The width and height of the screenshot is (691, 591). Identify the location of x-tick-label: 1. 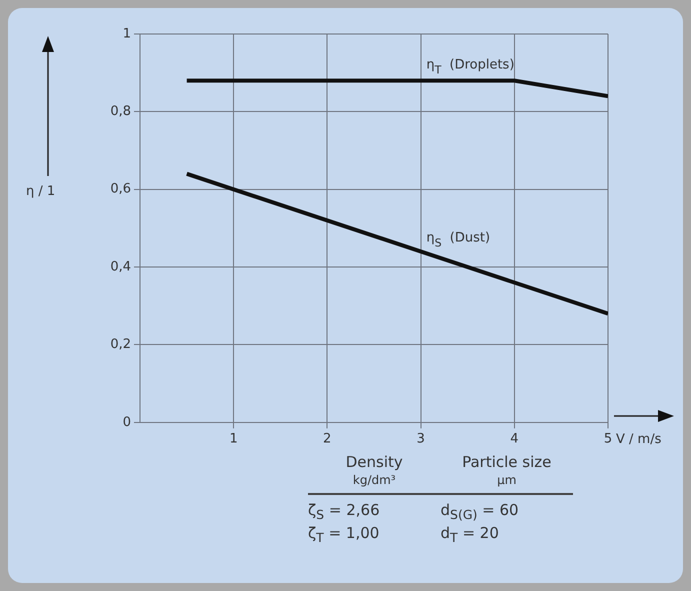
(233, 439).